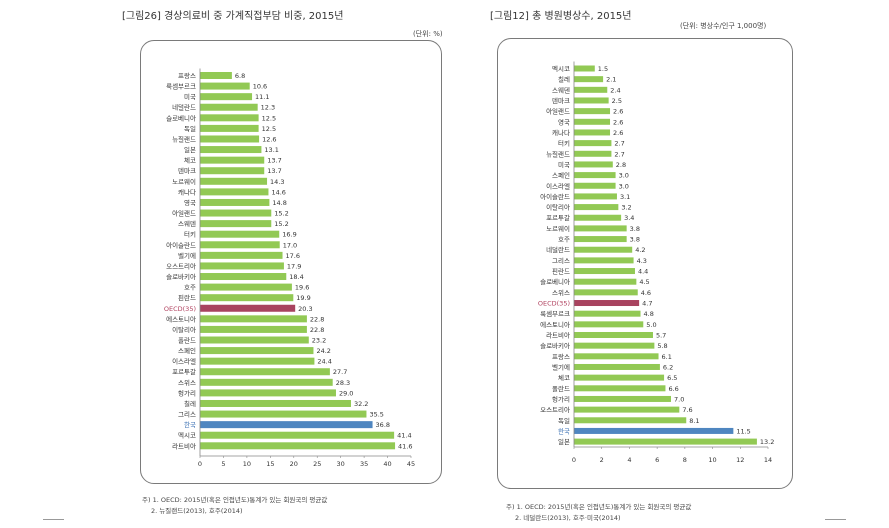 The image size is (889, 528). Describe the element at coordinates (624, 176) in the screenshot. I see `value-label: 3.0` at that location.